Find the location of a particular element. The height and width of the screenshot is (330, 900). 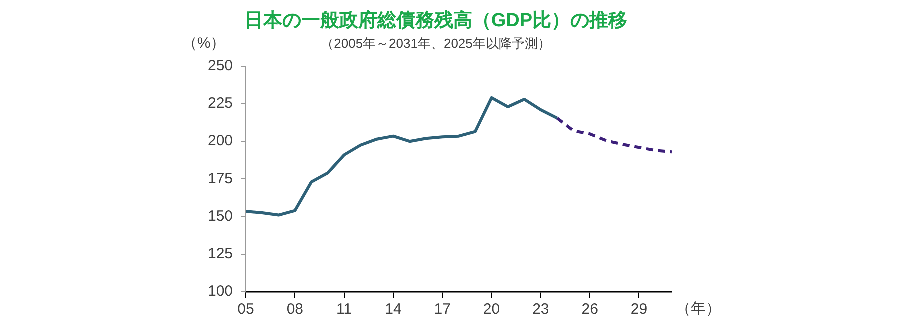

y-tick-label: 200 is located at coordinates (221, 141).